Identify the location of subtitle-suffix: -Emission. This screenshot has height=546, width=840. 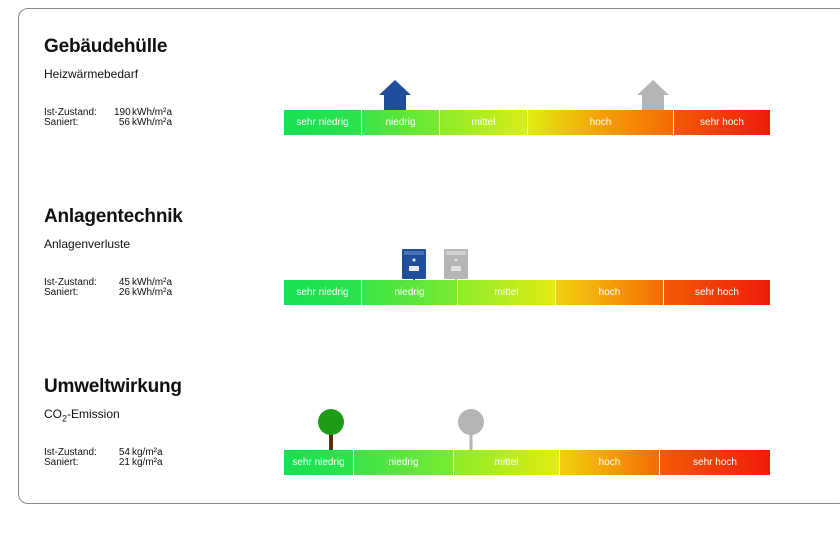
(93, 414).